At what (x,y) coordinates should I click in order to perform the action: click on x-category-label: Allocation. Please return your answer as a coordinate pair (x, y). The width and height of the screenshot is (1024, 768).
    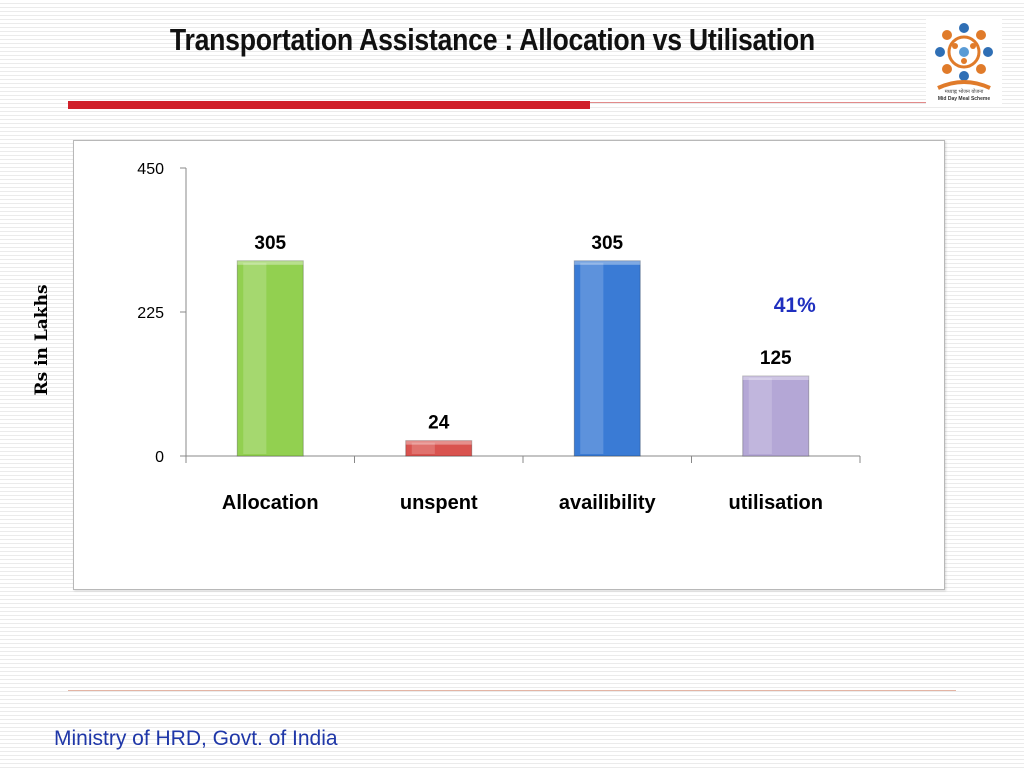
    Looking at the image, I should click on (270, 503).